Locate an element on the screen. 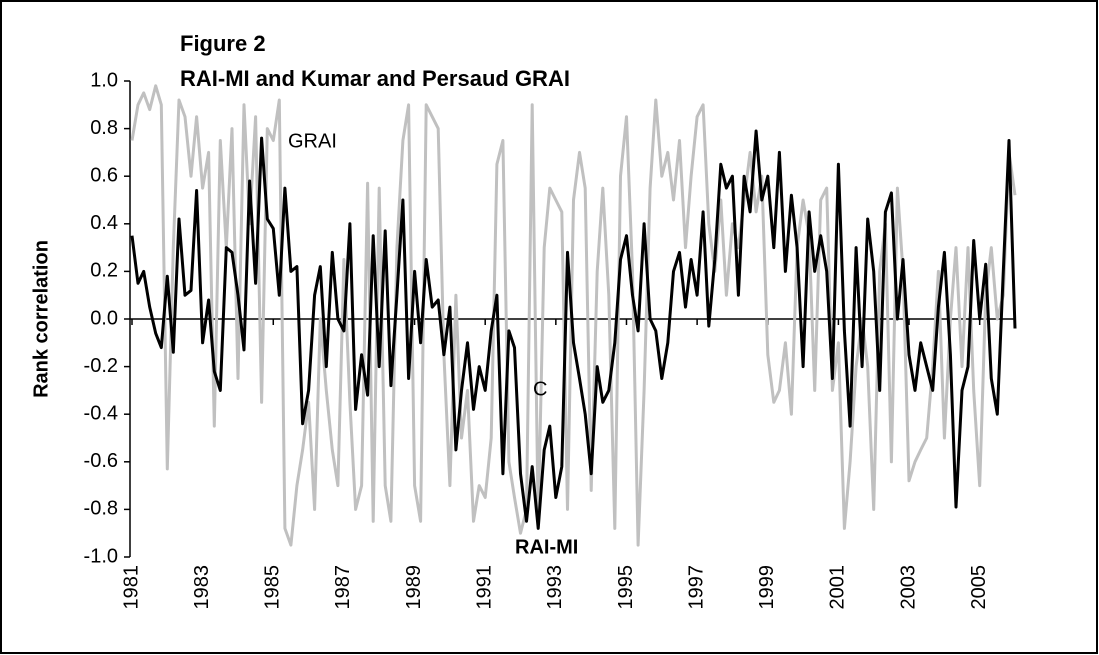  y-tick-label: 0.8 is located at coordinates (104, 128).